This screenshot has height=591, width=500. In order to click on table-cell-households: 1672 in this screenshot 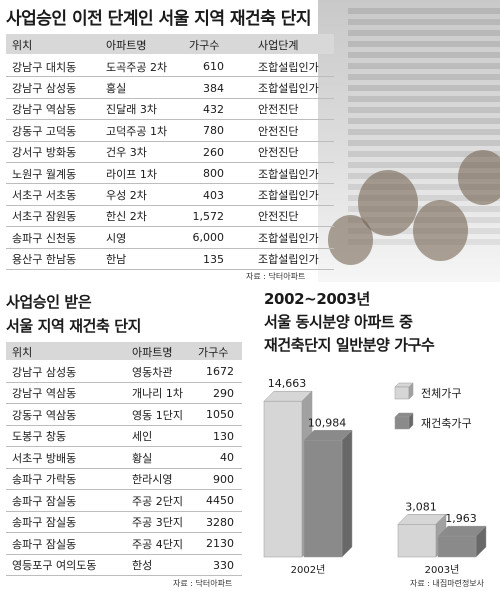, I will do `click(220, 372)`.